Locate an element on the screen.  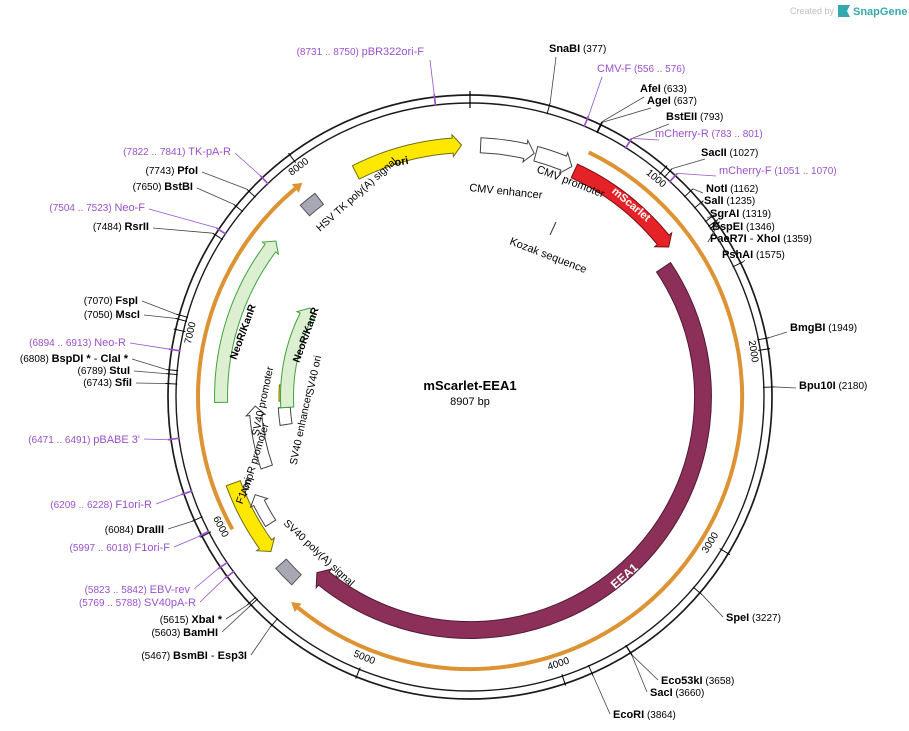
feature-sv40-polya is located at coordinates (289, 572).